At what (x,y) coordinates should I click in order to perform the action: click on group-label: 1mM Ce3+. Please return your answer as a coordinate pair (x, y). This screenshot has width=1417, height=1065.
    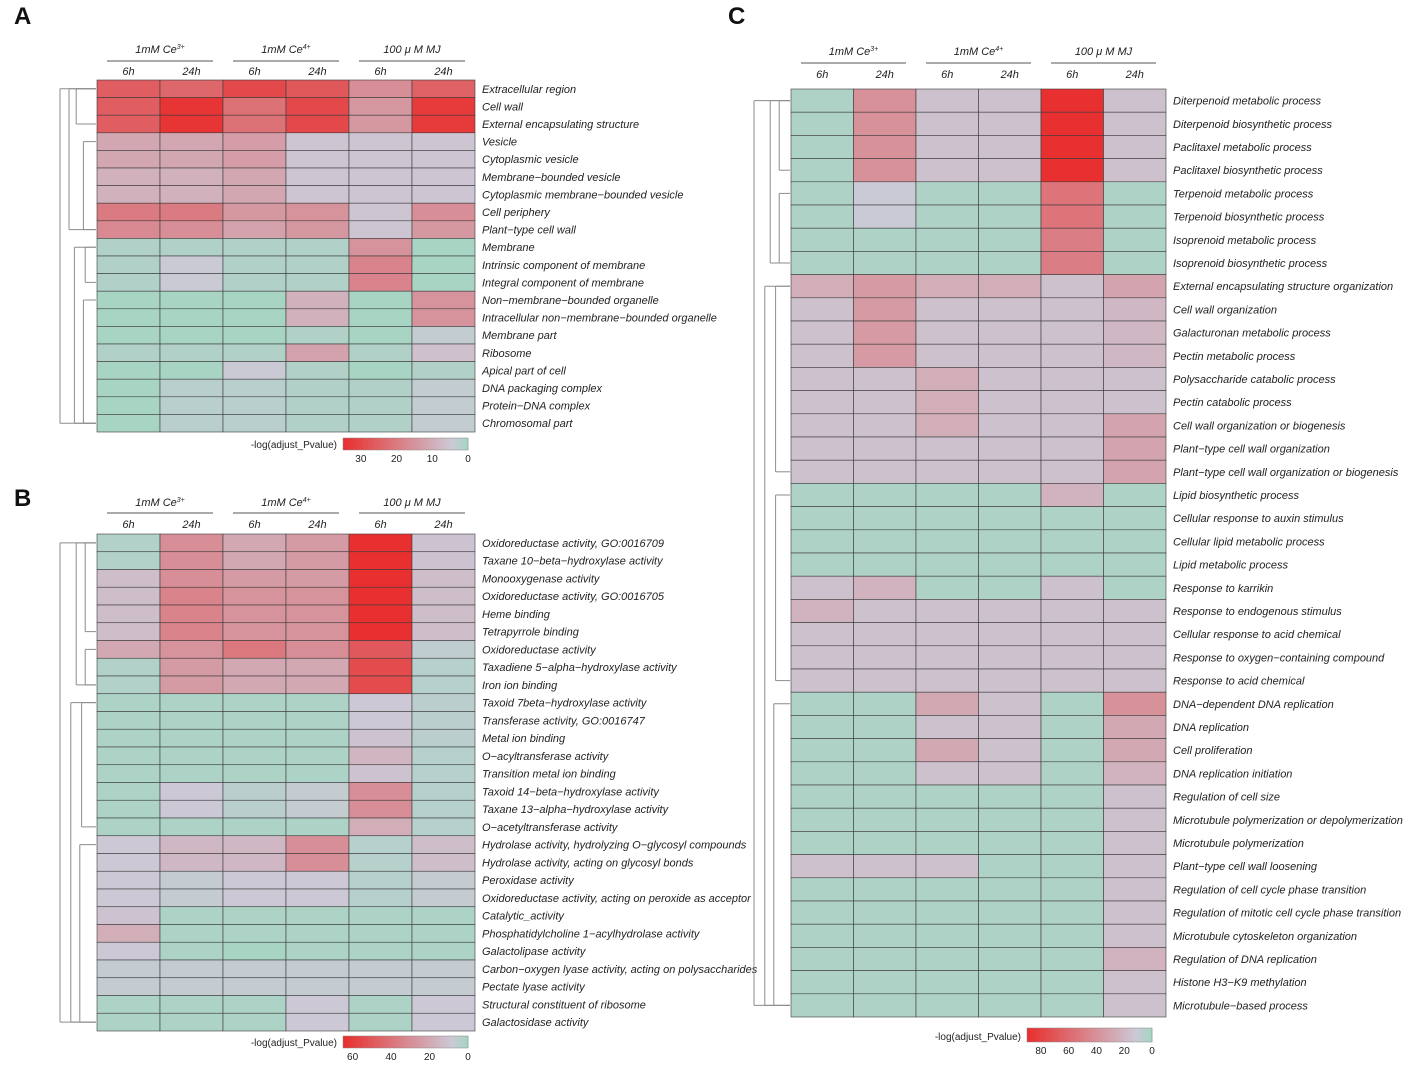
    Looking at the image, I should click on (160, 50).